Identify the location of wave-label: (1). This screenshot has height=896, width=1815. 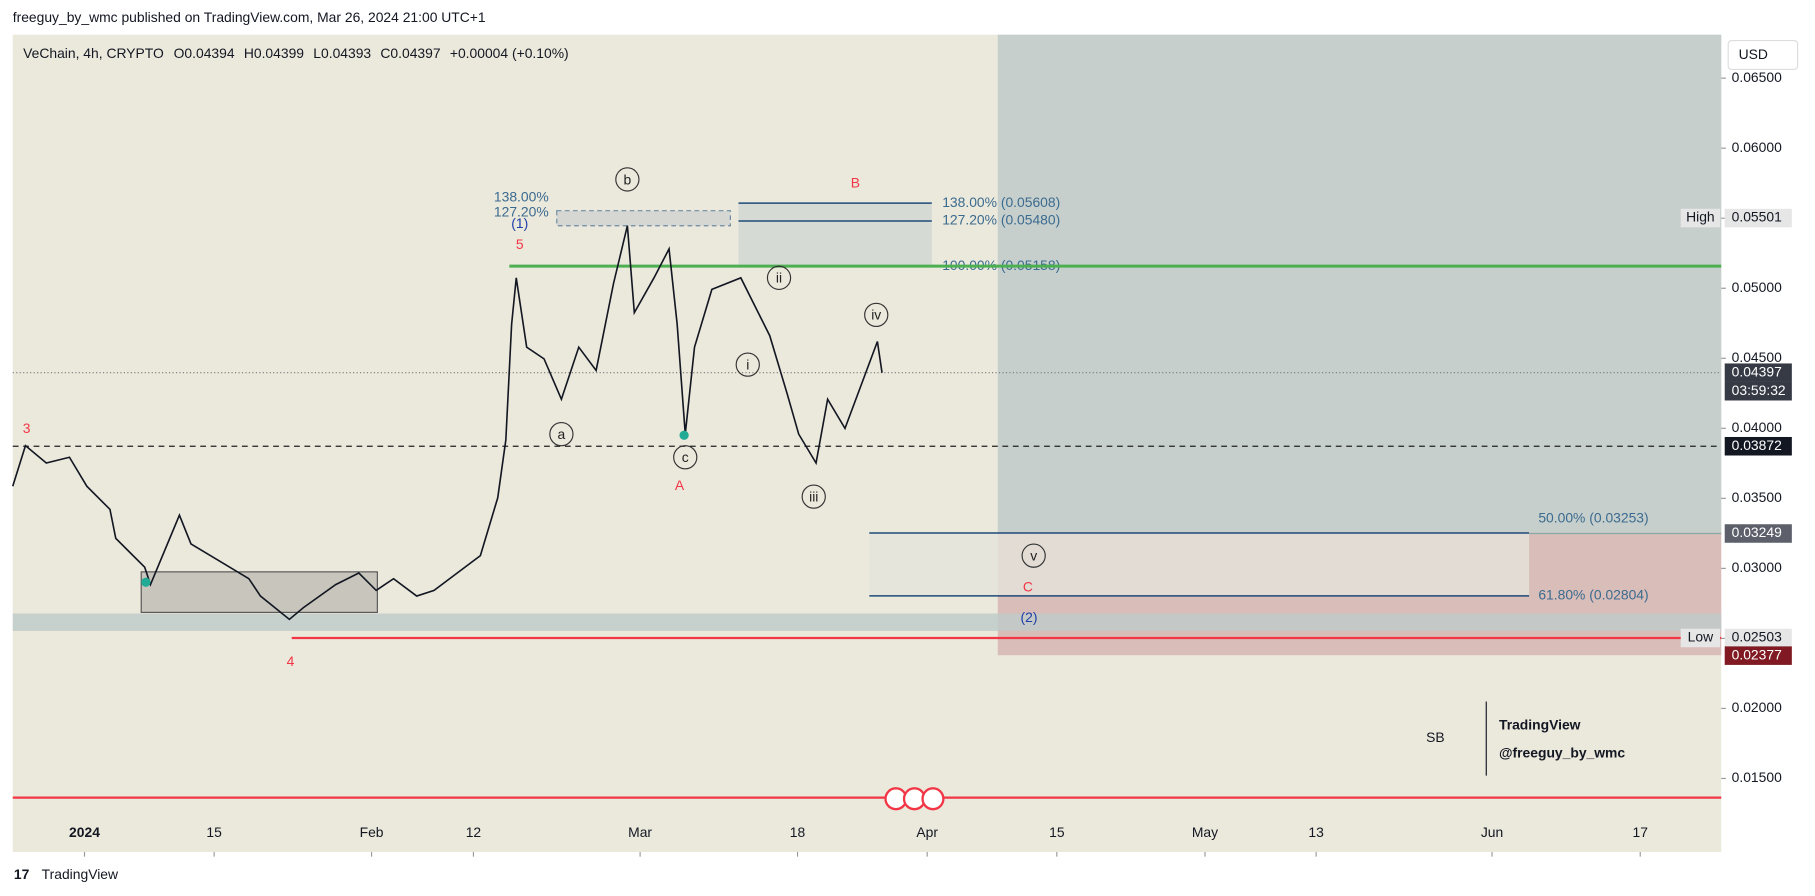
(519, 223).